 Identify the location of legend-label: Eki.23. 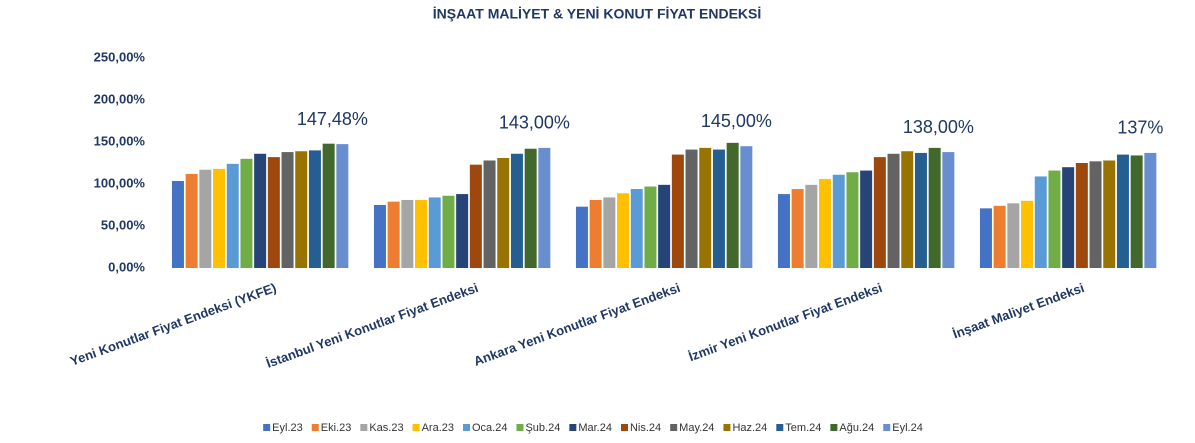
(336, 428).